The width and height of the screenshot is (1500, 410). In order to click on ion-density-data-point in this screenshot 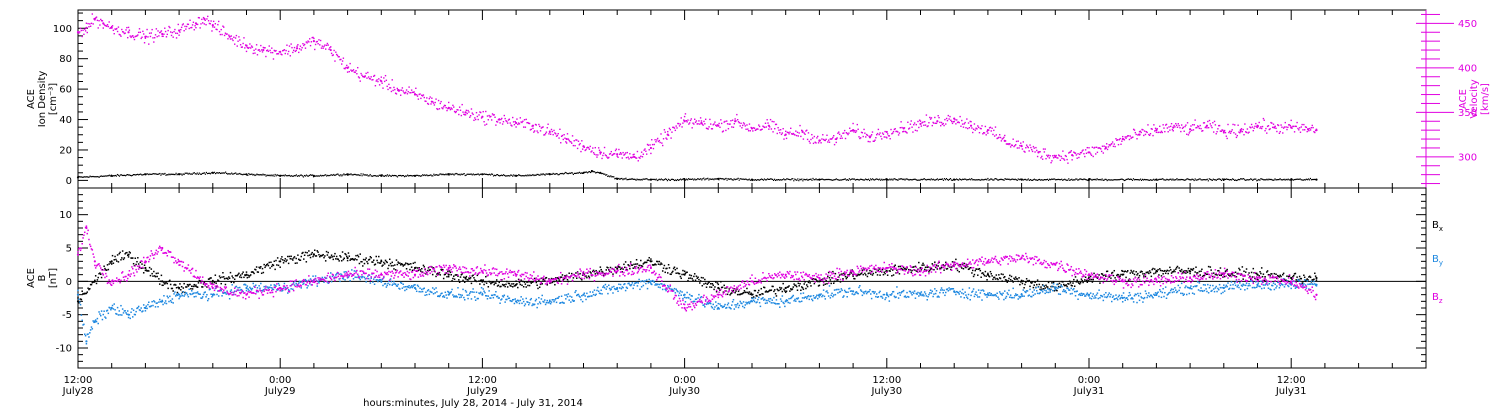, I will do `click(1021, 179)`.